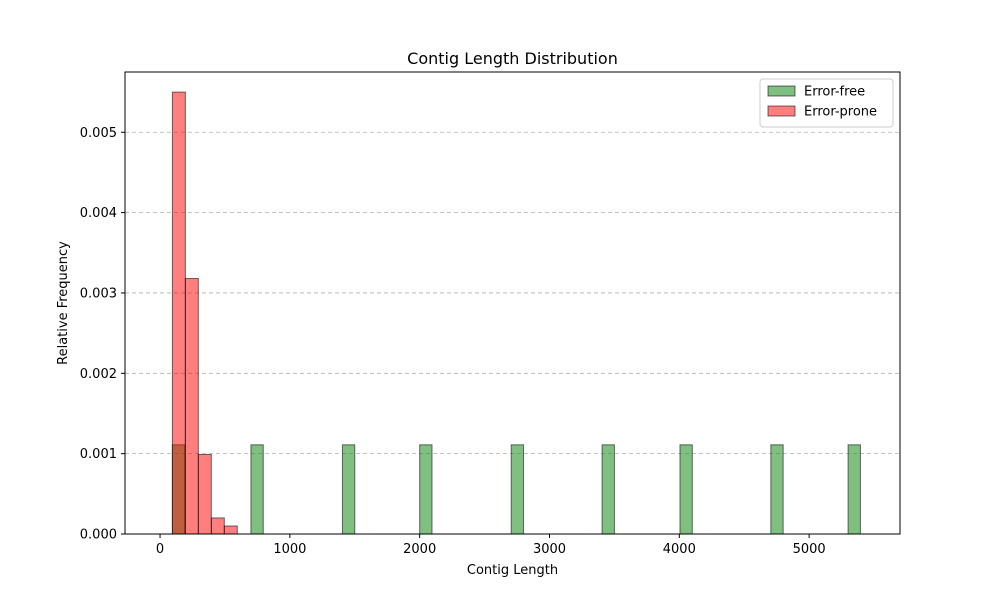  I want to click on x-tick-label: 1000, so click(289, 549).